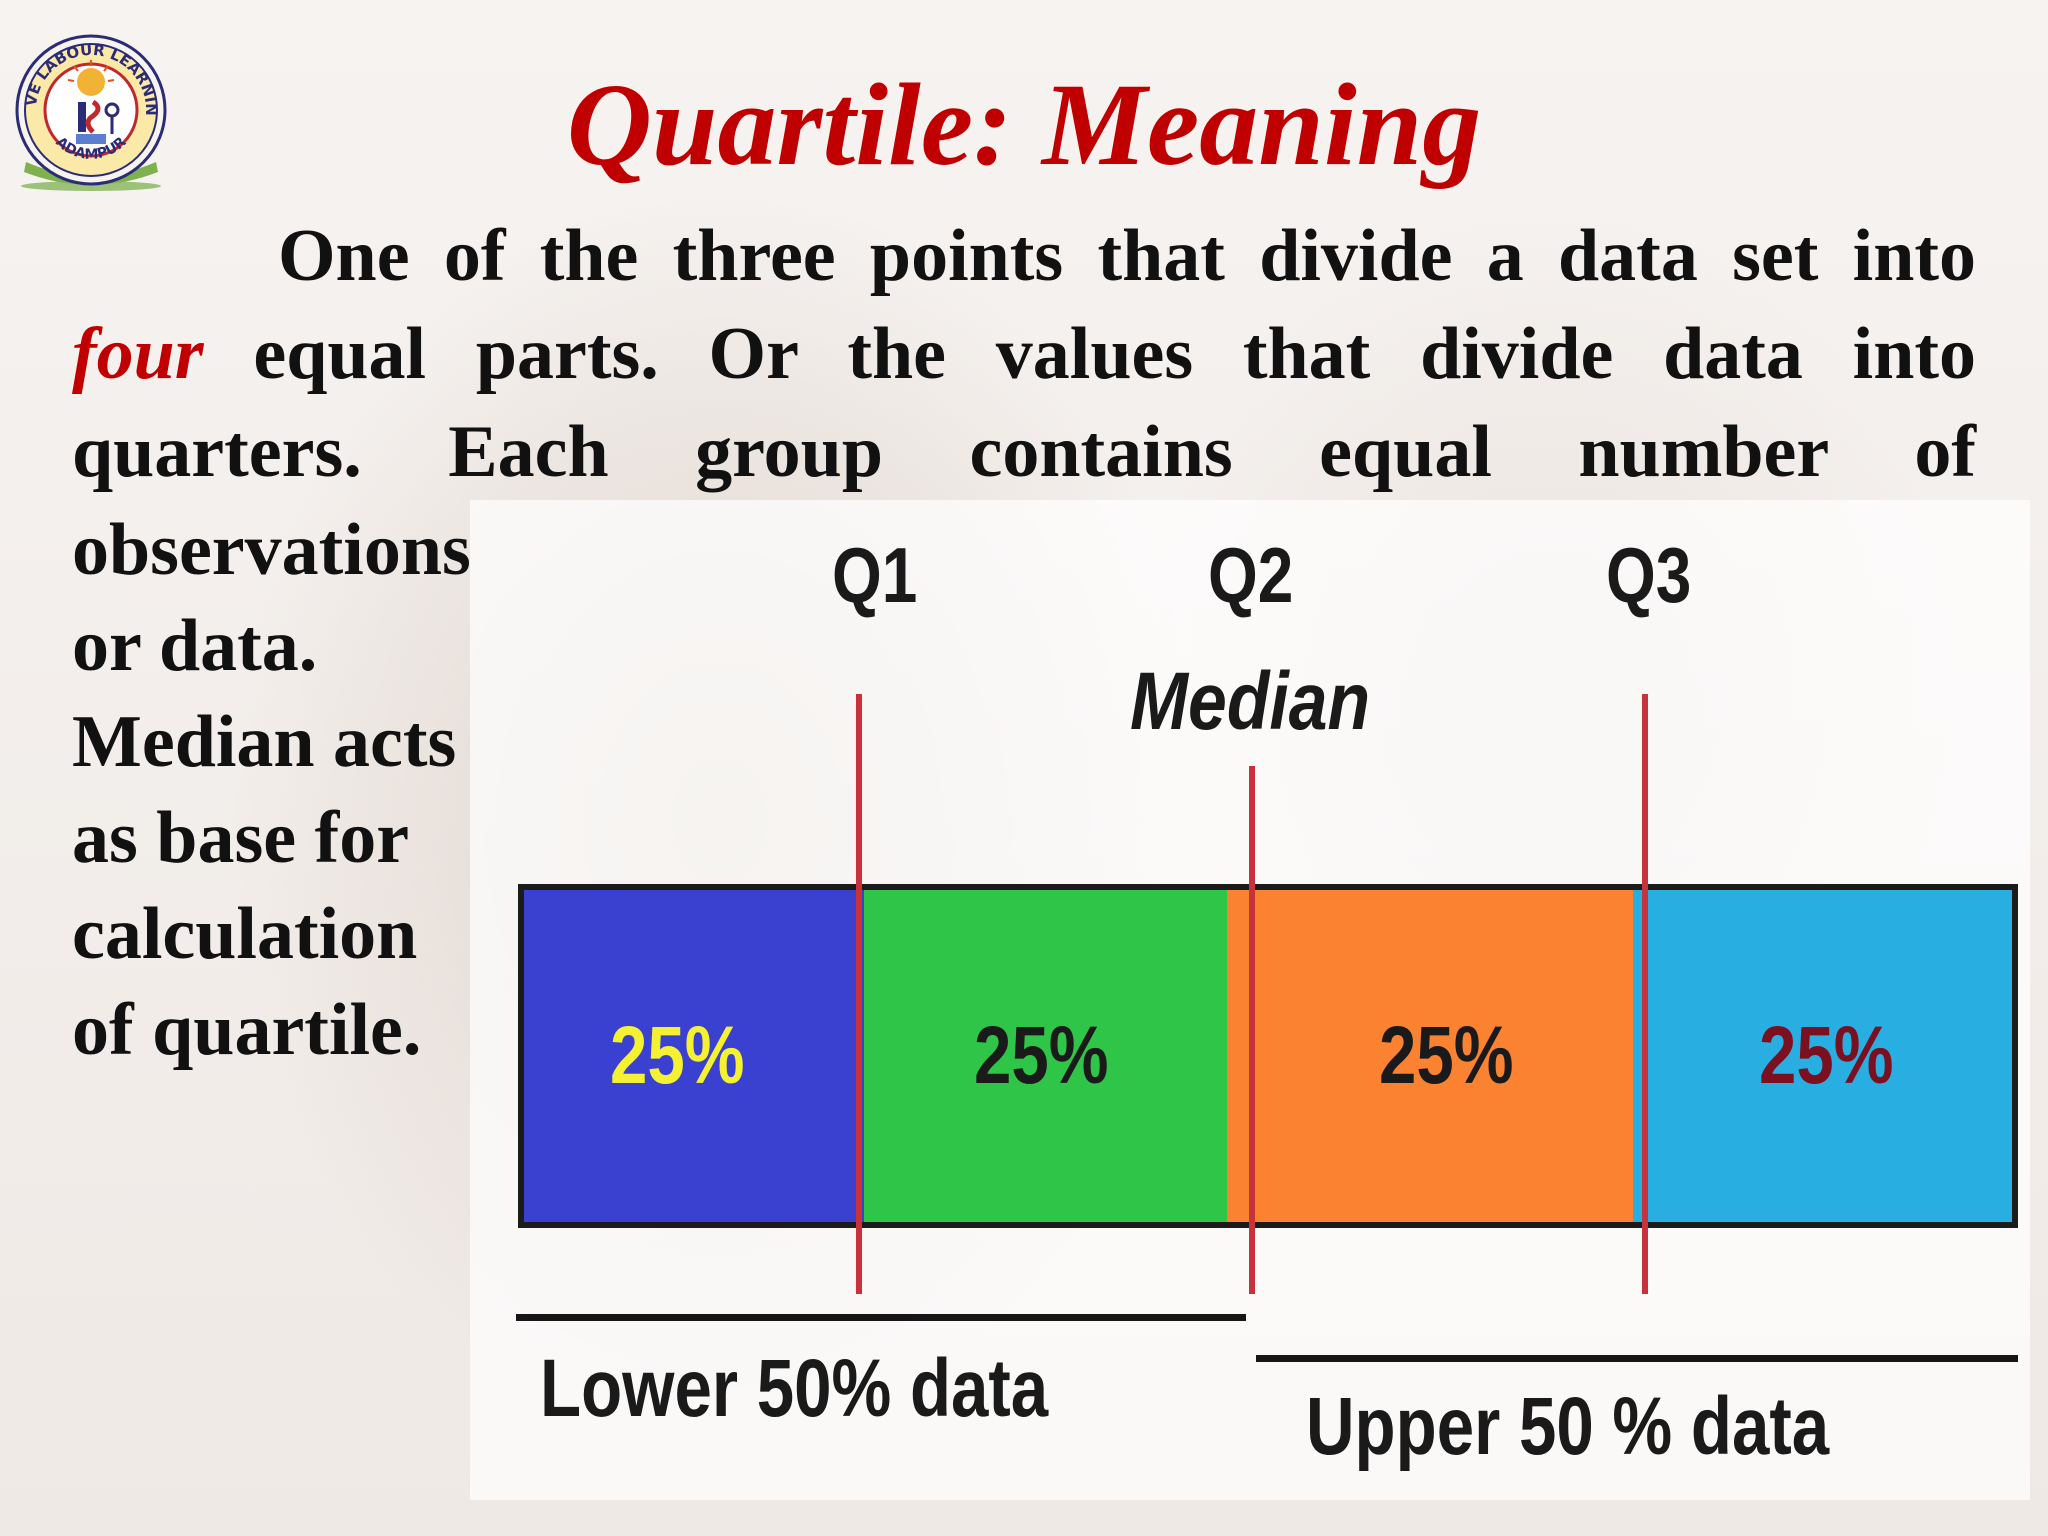 The height and width of the screenshot is (1536, 2048). What do you see at coordinates (1251, 575) in the screenshot?
I see `q2-label: Q2` at bounding box center [1251, 575].